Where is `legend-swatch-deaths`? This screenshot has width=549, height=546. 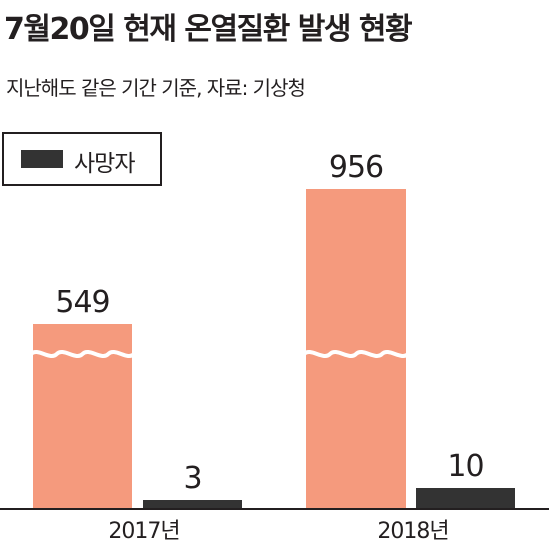
legend-swatch-deaths is located at coordinates (42, 159).